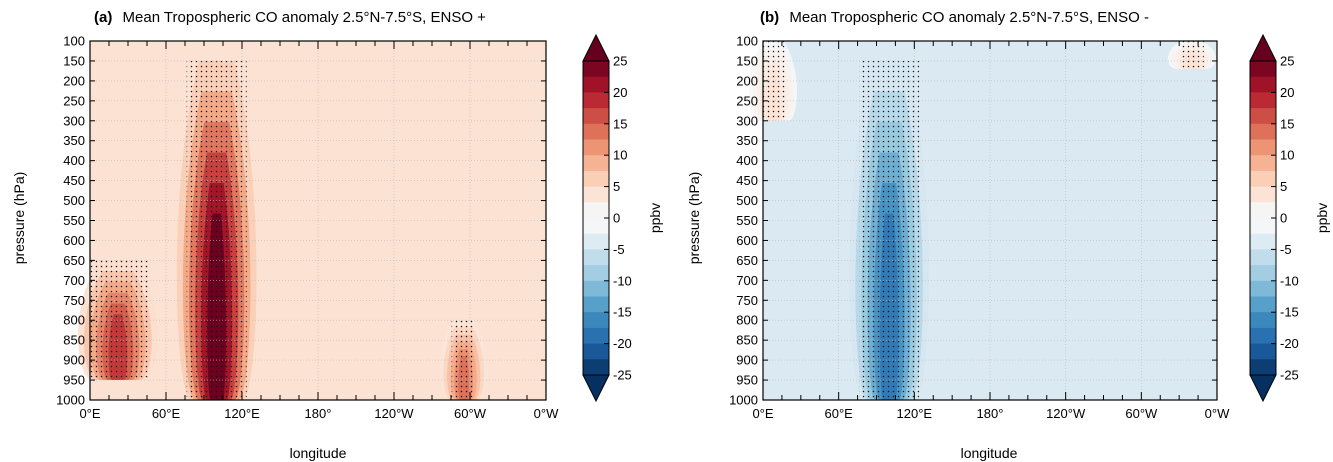 Image resolution: width=1333 pixels, height=462 pixels. Describe the element at coordinates (318, 413) in the screenshot. I see `x-tick-label: 180°` at that location.